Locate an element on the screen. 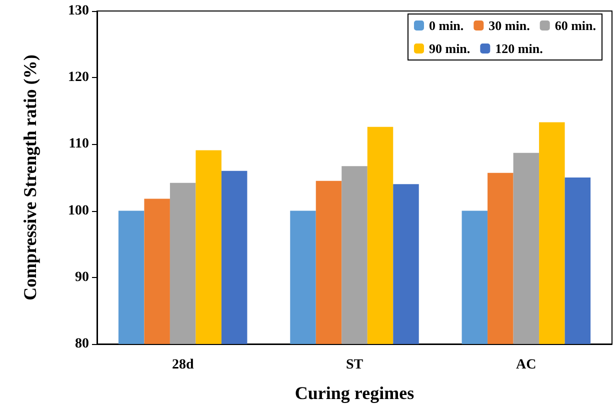 The height and width of the screenshot is (414, 614). y-tick-label: 130 is located at coordinates (78, 11).